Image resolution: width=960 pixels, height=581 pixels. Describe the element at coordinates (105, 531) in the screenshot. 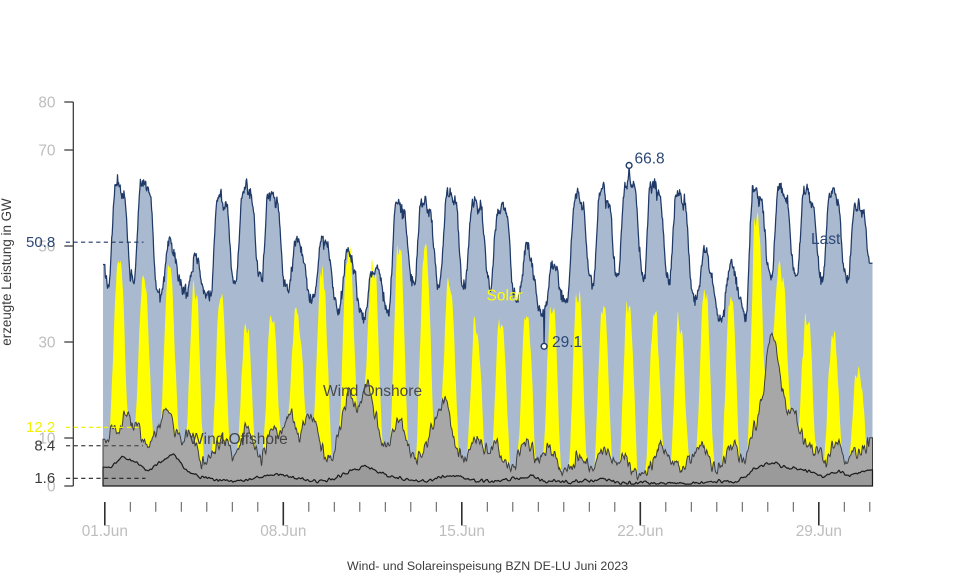

I see `svg-text: 01.Jun` at that location.